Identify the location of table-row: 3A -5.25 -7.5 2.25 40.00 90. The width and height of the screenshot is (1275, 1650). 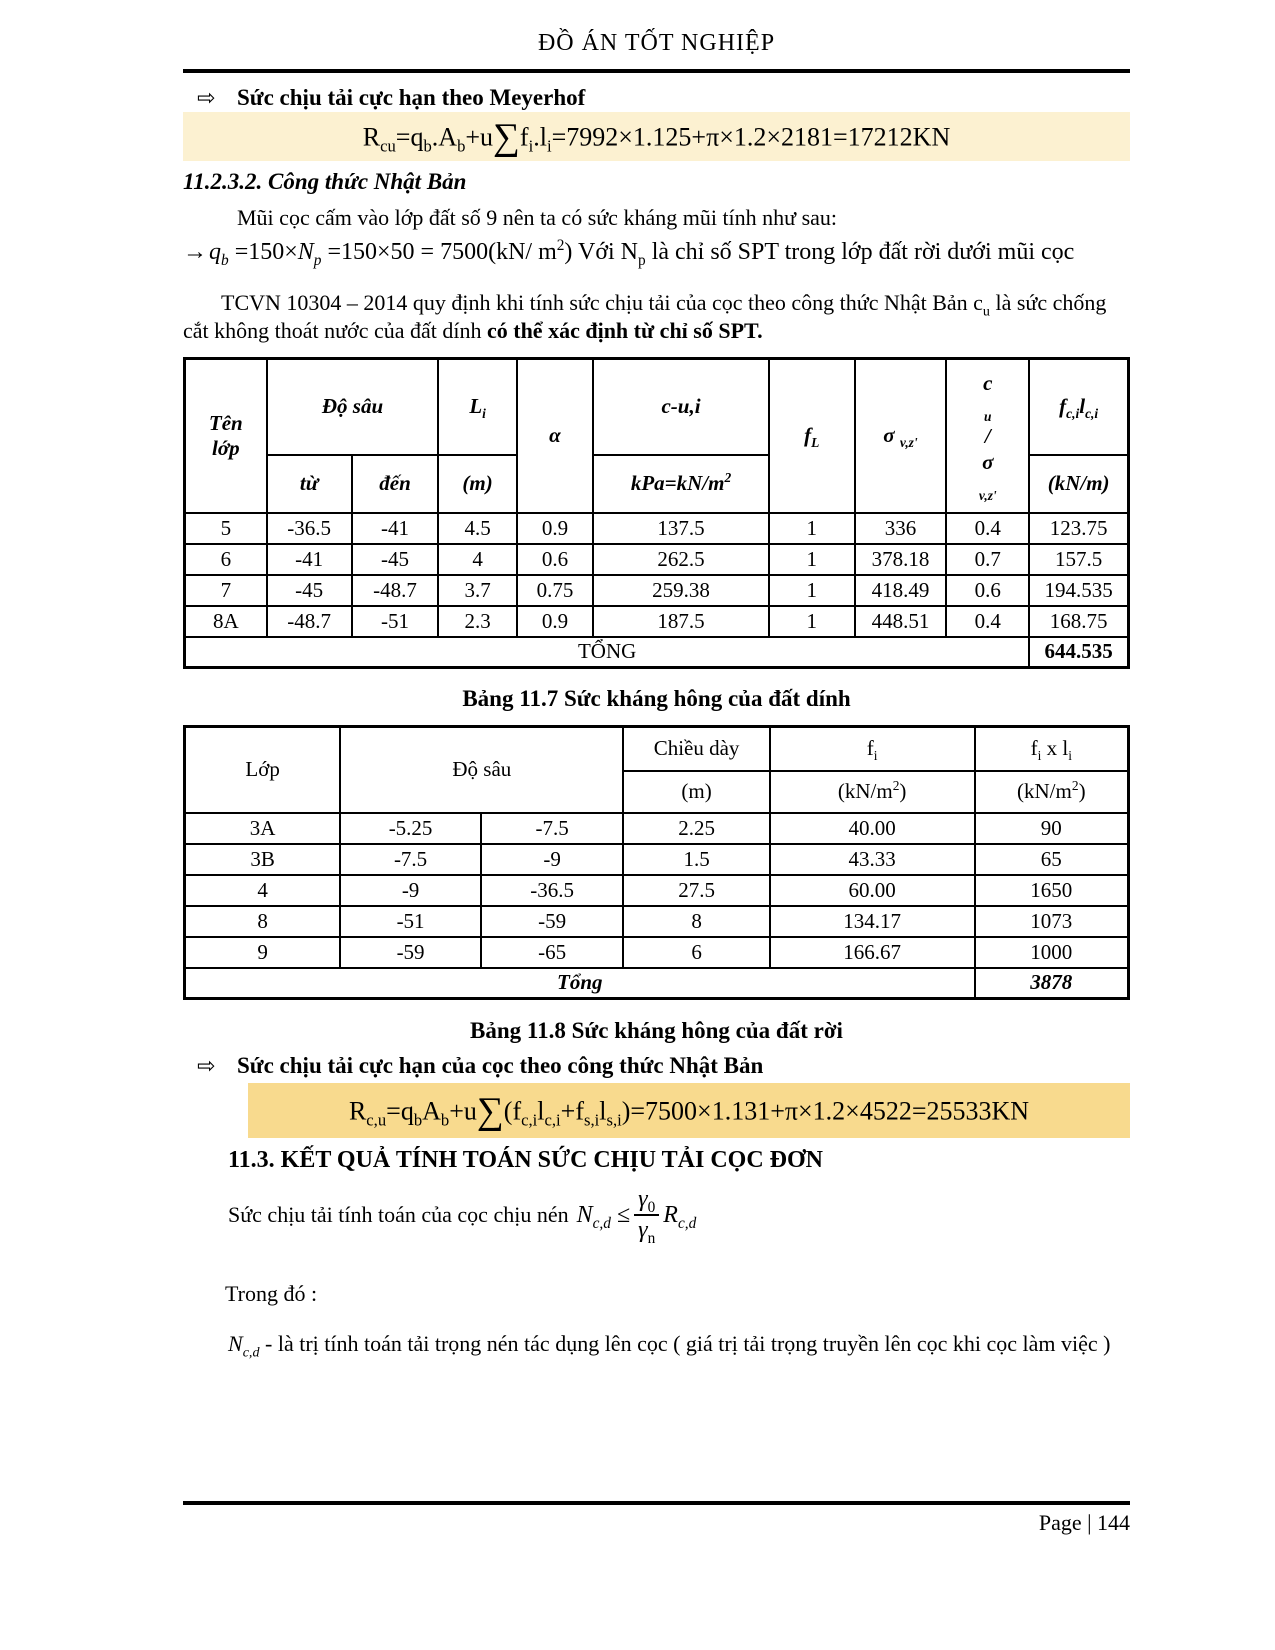
(656, 828).